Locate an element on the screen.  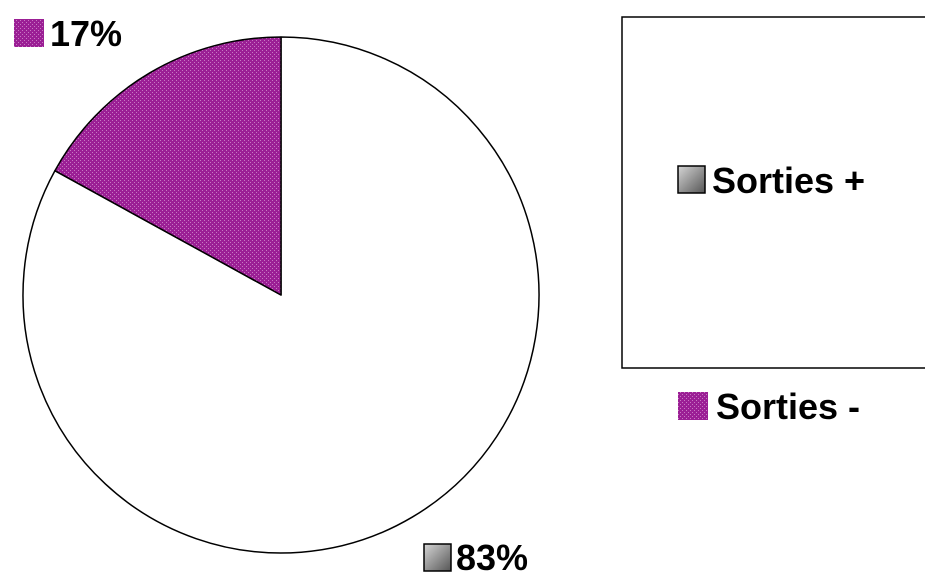
data-label-swatch-sorties-minus is located at coordinates (29, 33).